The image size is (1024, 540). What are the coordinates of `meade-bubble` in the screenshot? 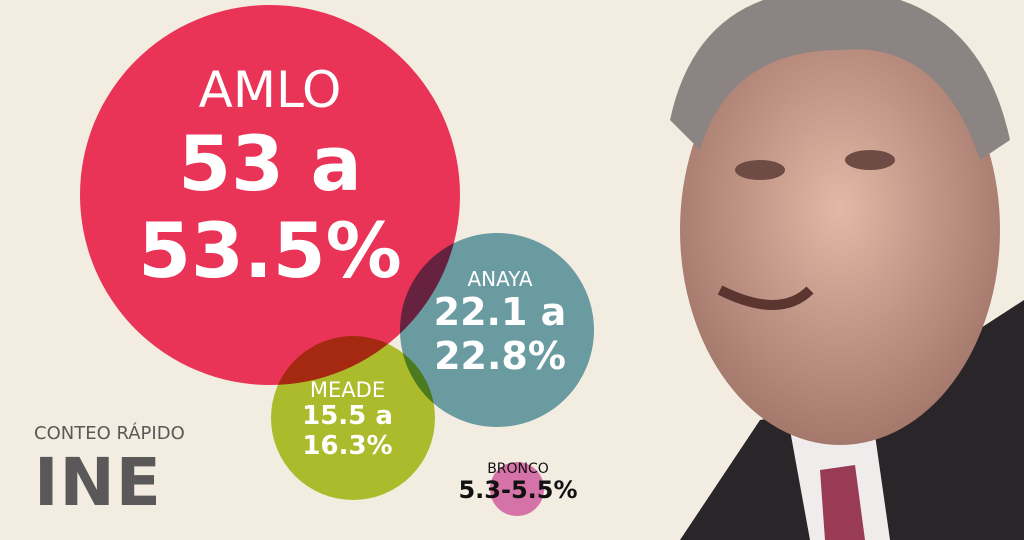 It's located at (353, 418).